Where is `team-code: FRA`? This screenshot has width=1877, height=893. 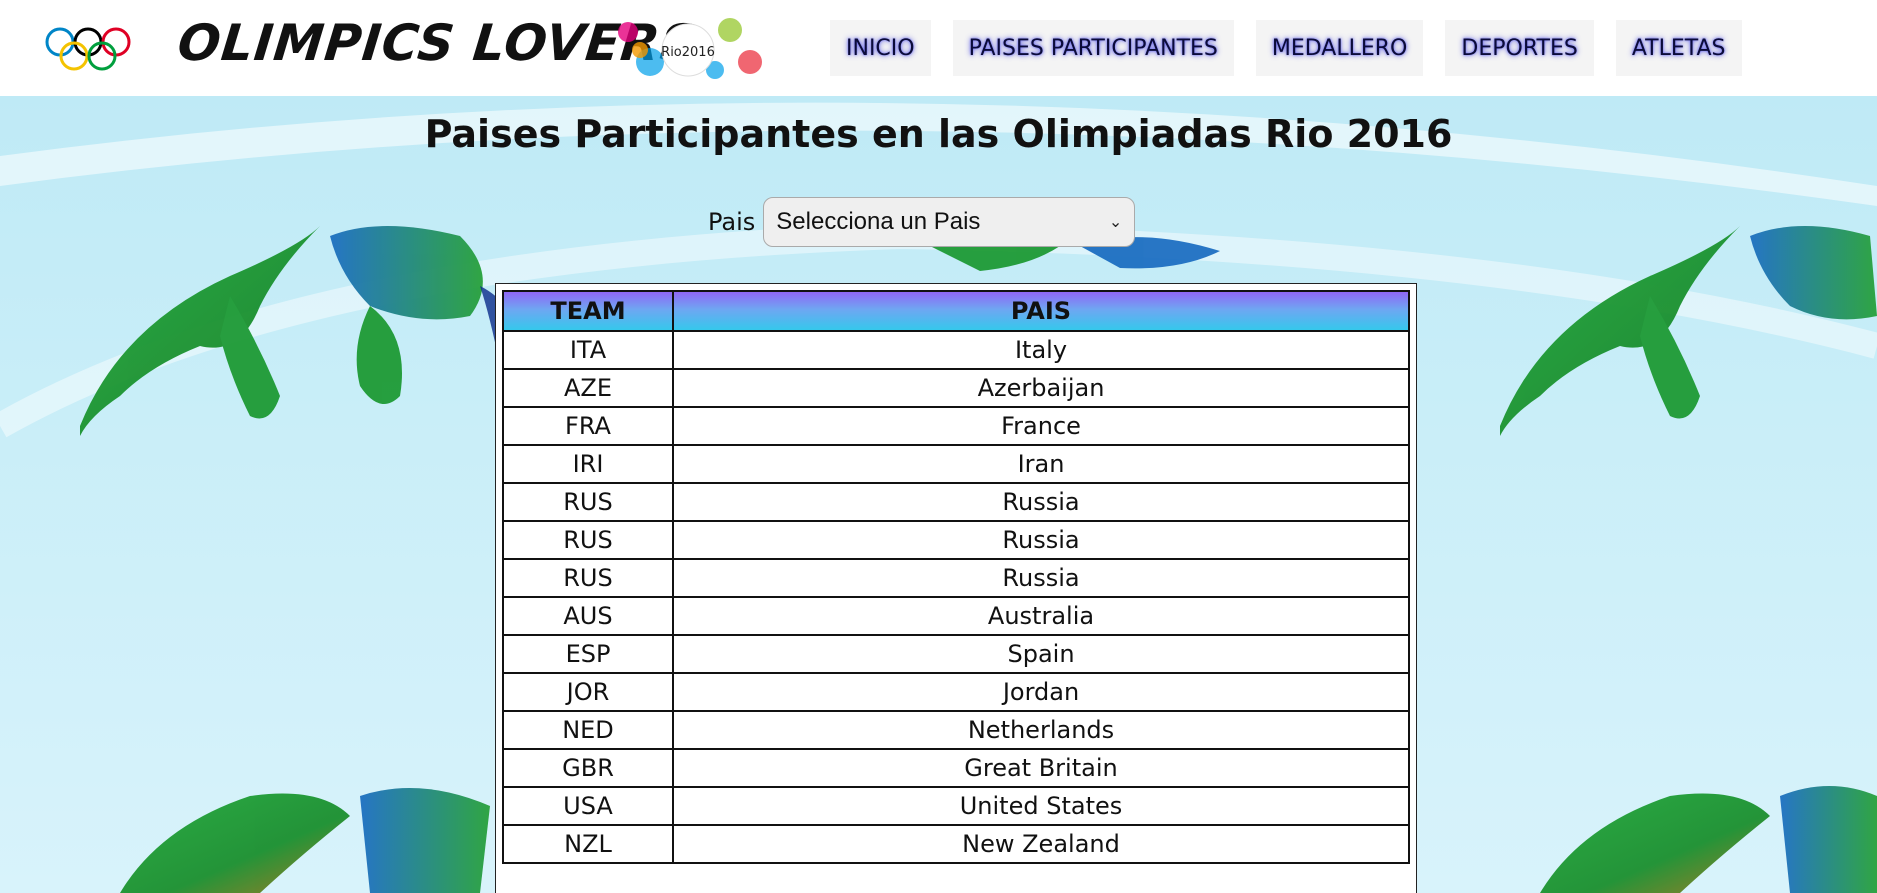
team-code: FRA is located at coordinates (588, 426).